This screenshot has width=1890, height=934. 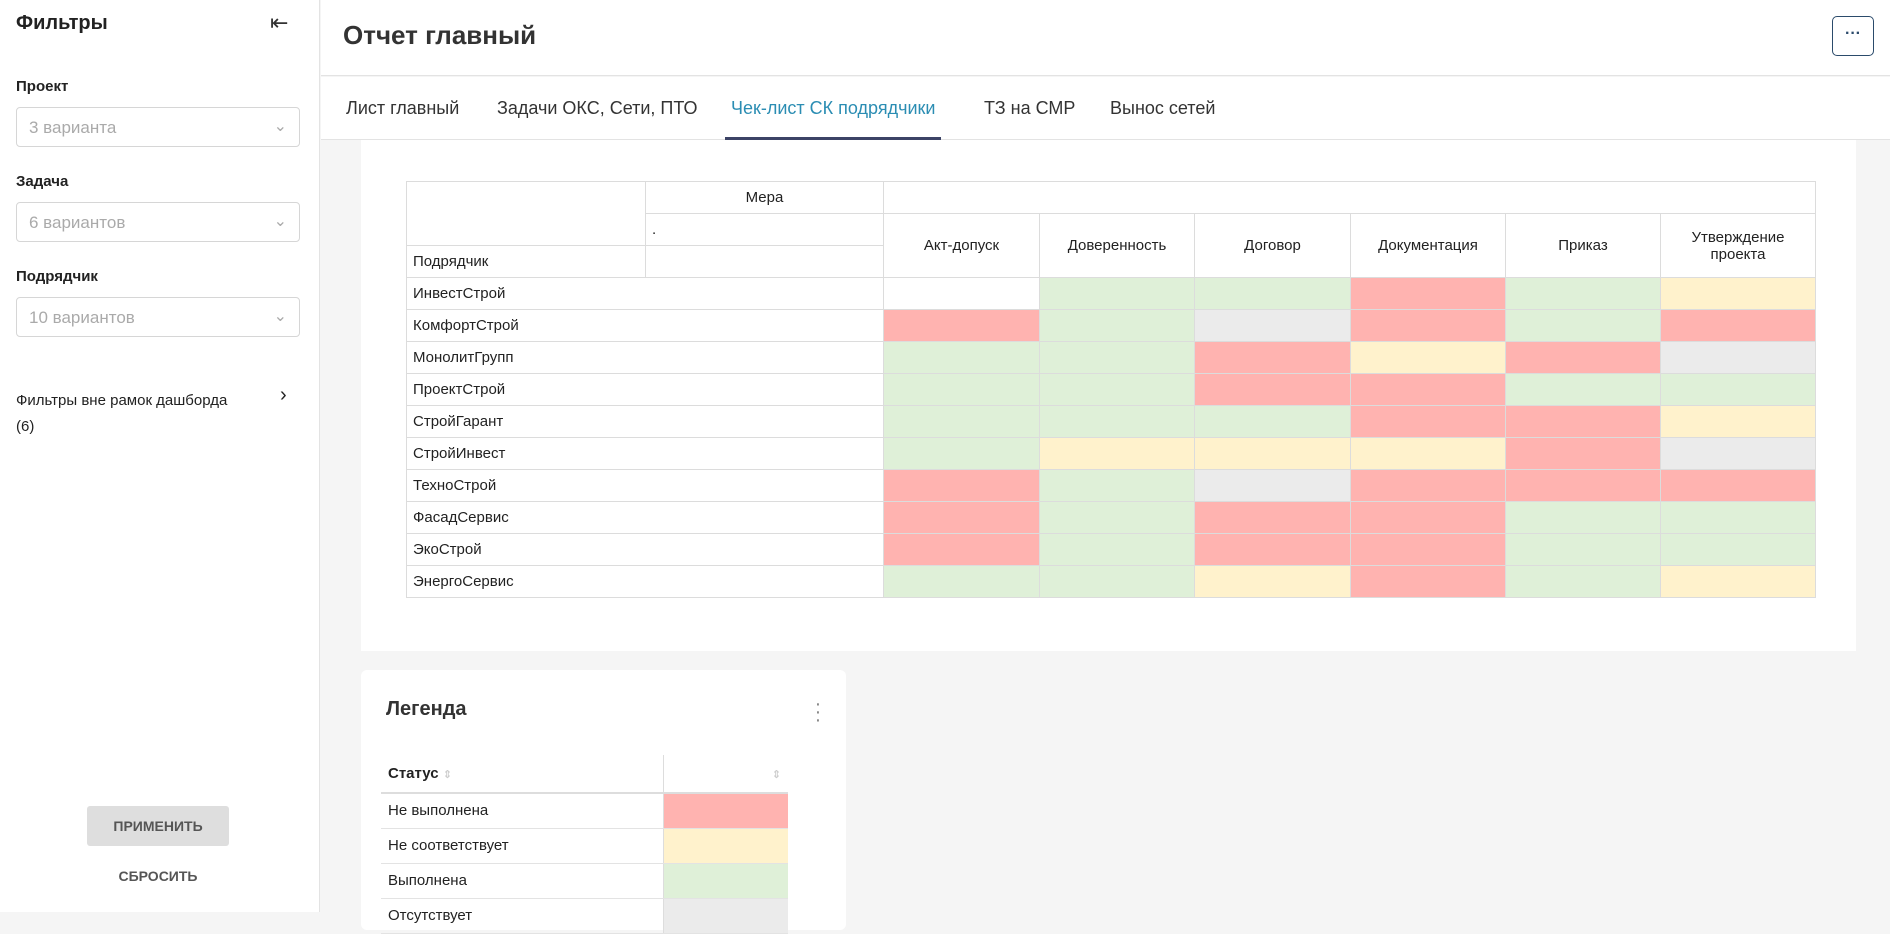 What do you see at coordinates (403, 108) in the screenshot?
I see `tab-main-sheet: Лист главный` at bounding box center [403, 108].